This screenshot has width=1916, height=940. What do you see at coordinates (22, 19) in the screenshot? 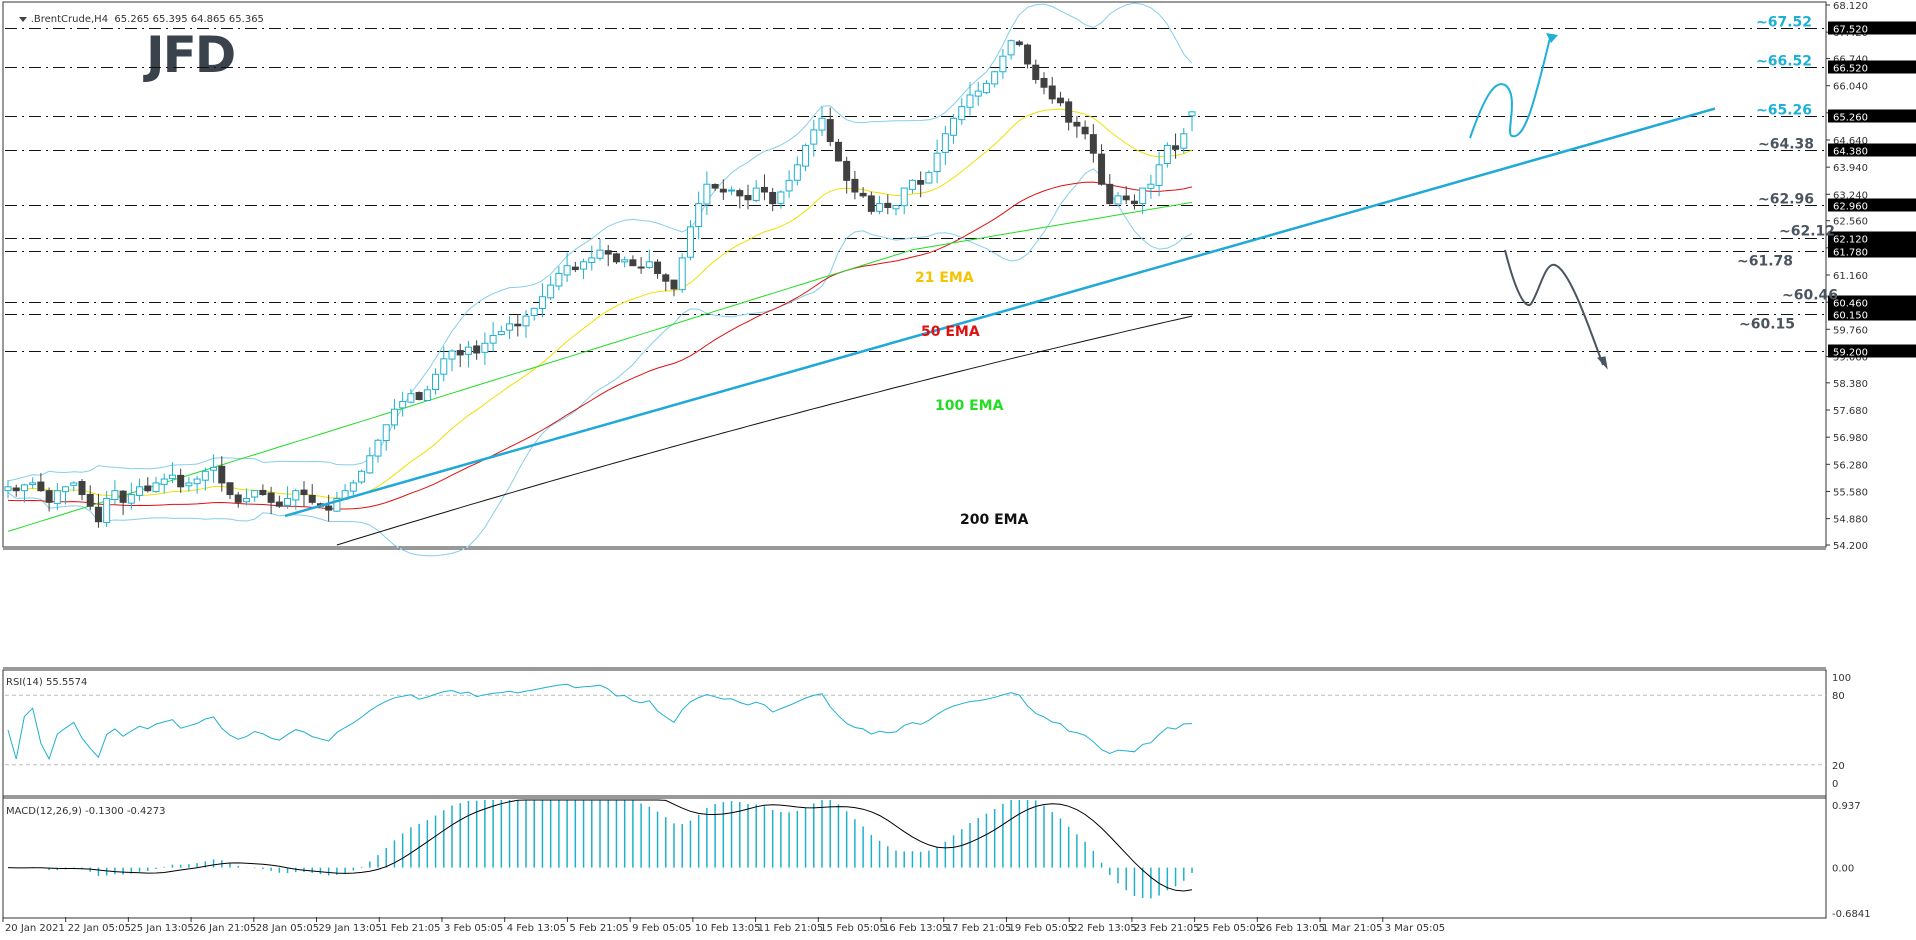
I see `dropdown-triangle-icon` at bounding box center [22, 19].